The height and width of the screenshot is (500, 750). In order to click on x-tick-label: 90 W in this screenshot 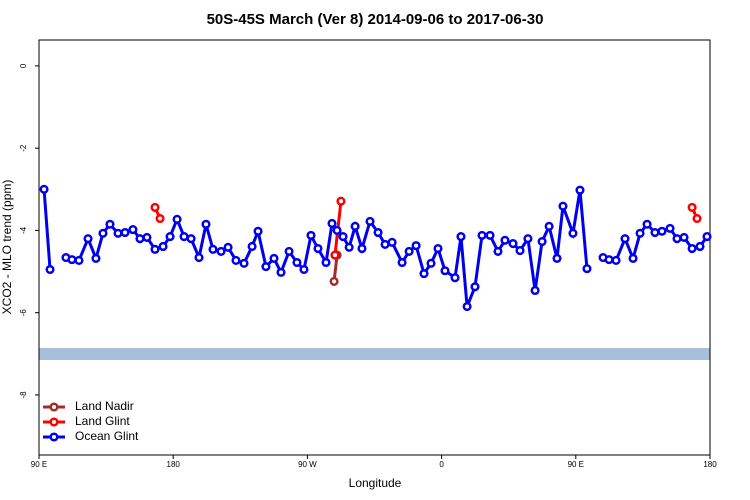, I will do `click(307, 464)`.